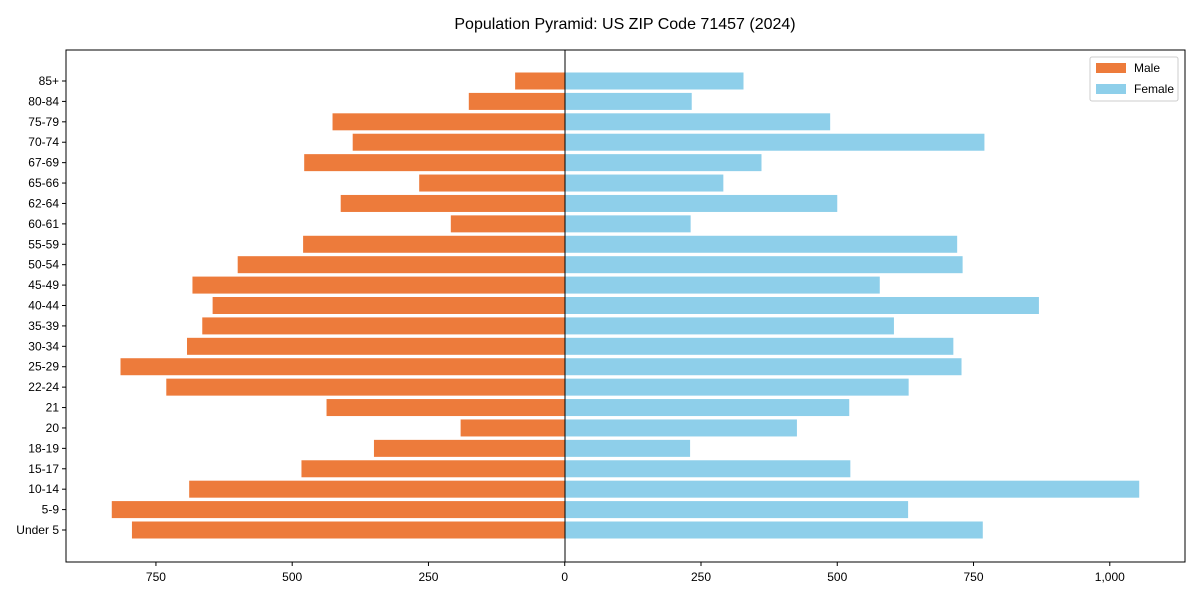 This screenshot has width=1200, height=605. Describe the element at coordinates (53, 428) in the screenshot. I see `ytick-label: 20` at that location.